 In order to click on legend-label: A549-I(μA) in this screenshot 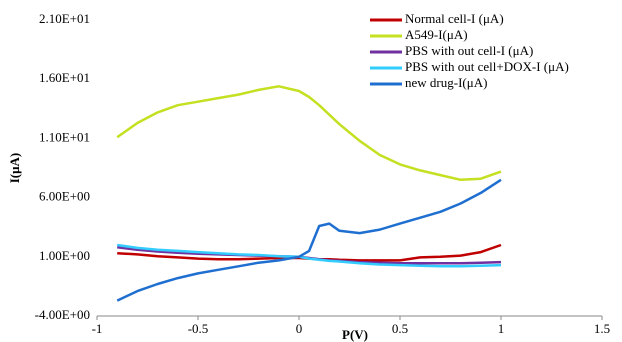, I will do `click(436, 34)`.